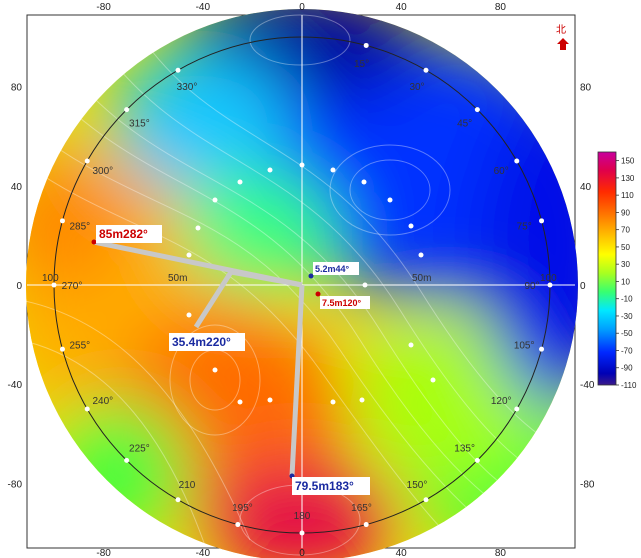 Image resolution: width=641 pixels, height=558 pixels. I want to click on azimuth-label-6: 105°, so click(524, 346).